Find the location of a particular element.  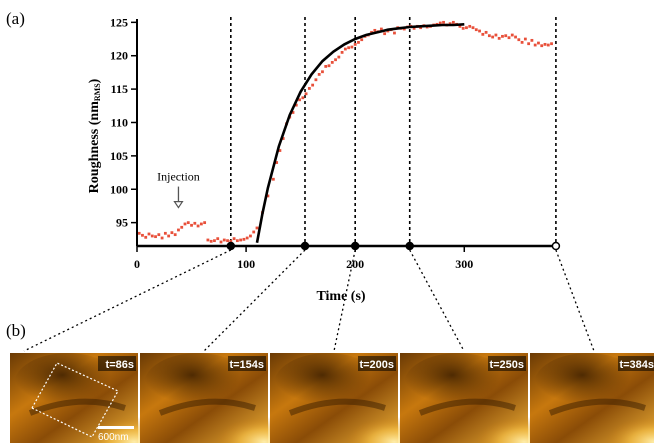

scale-bar: 600nm is located at coordinates (116, 434).